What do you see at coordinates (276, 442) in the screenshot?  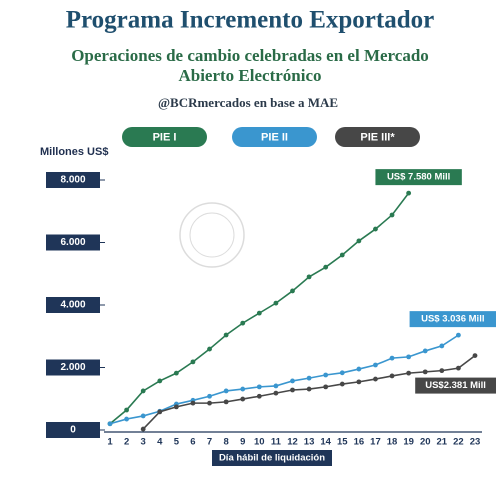 I see `x-tick-label: 11` at bounding box center [276, 442].